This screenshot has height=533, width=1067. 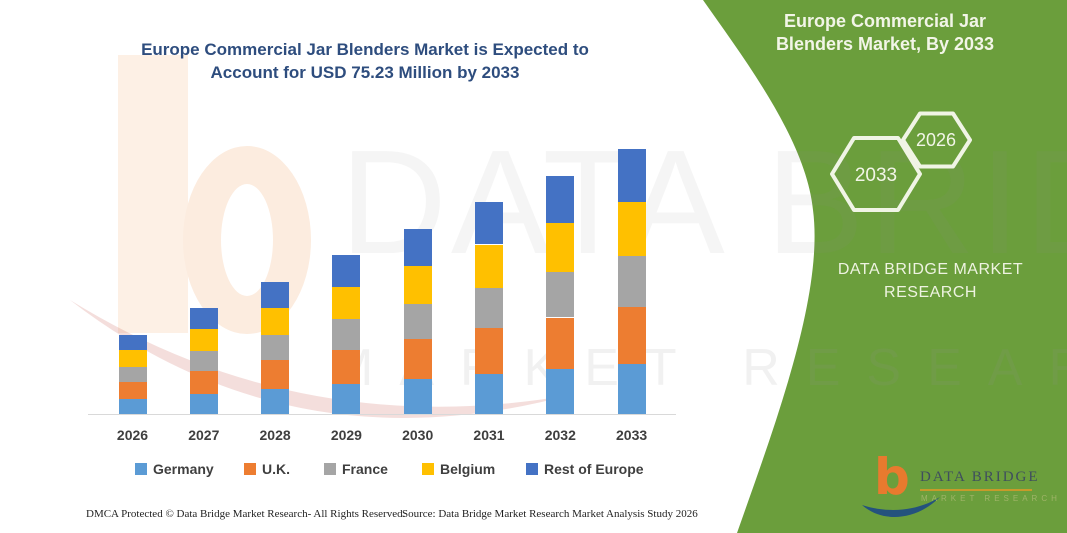 I want to click on bar-segment-germany-2033, so click(x=631, y=388).